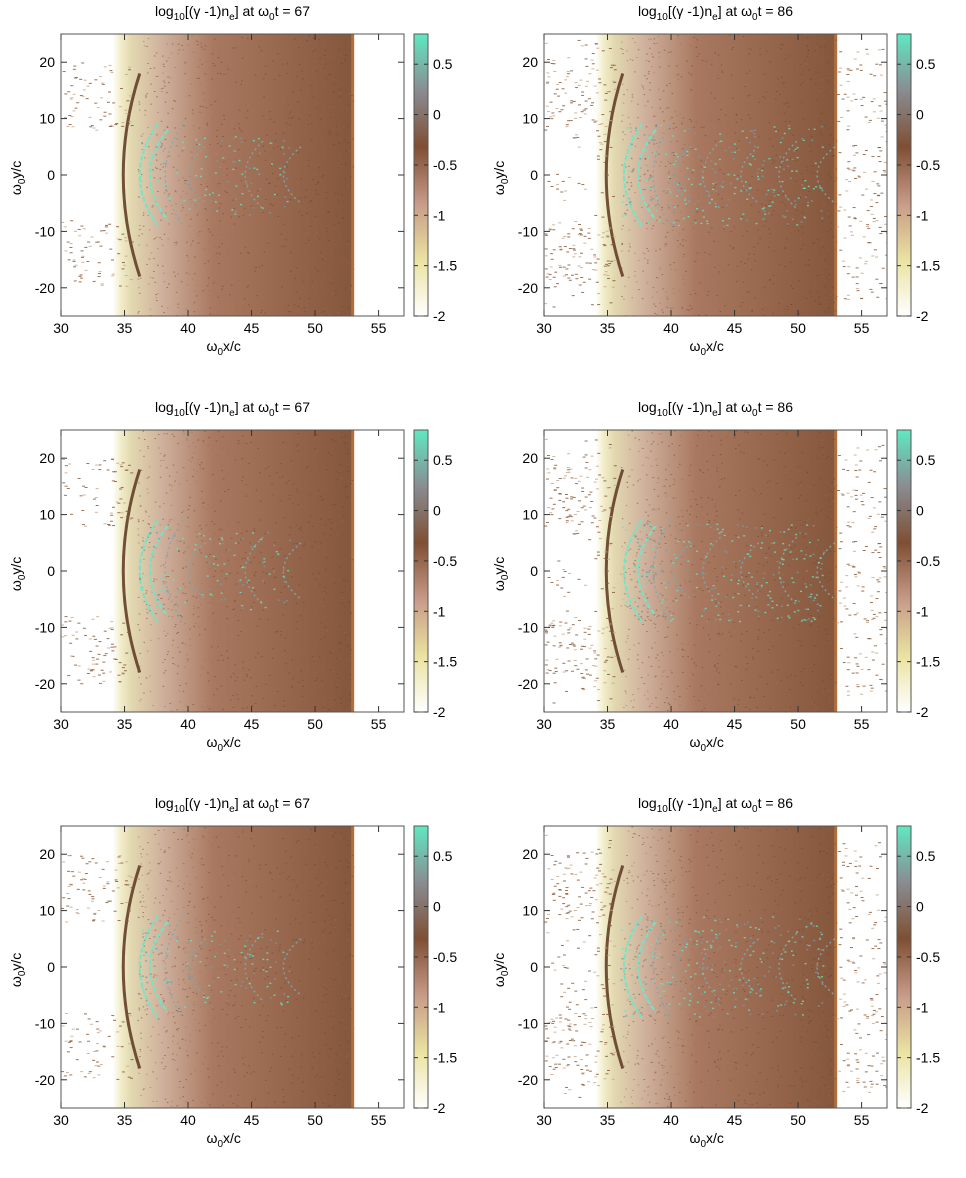 The width and height of the screenshot is (966, 1178). What do you see at coordinates (445, 1058) in the screenshot?
I see `colorbar-tick-label: -1.5` at bounding box center [445, 1058].